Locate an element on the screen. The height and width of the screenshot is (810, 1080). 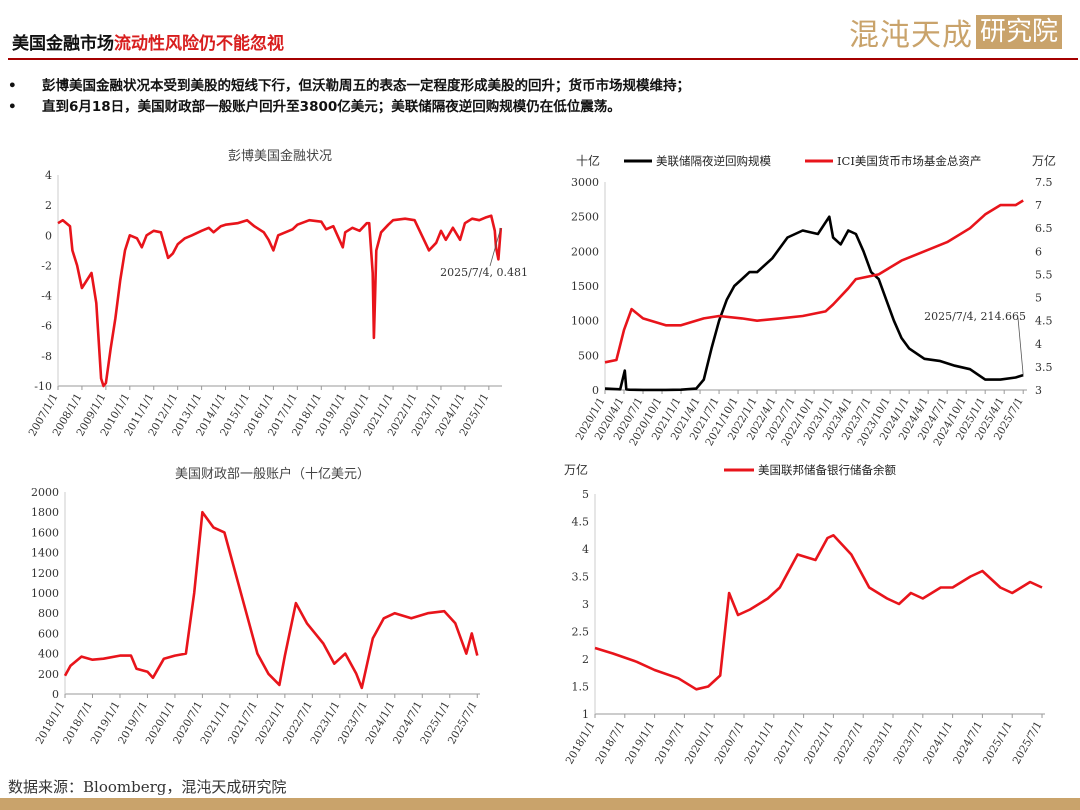
x-tick-label: 2023/1/1 is located at coordinates (879, 743).